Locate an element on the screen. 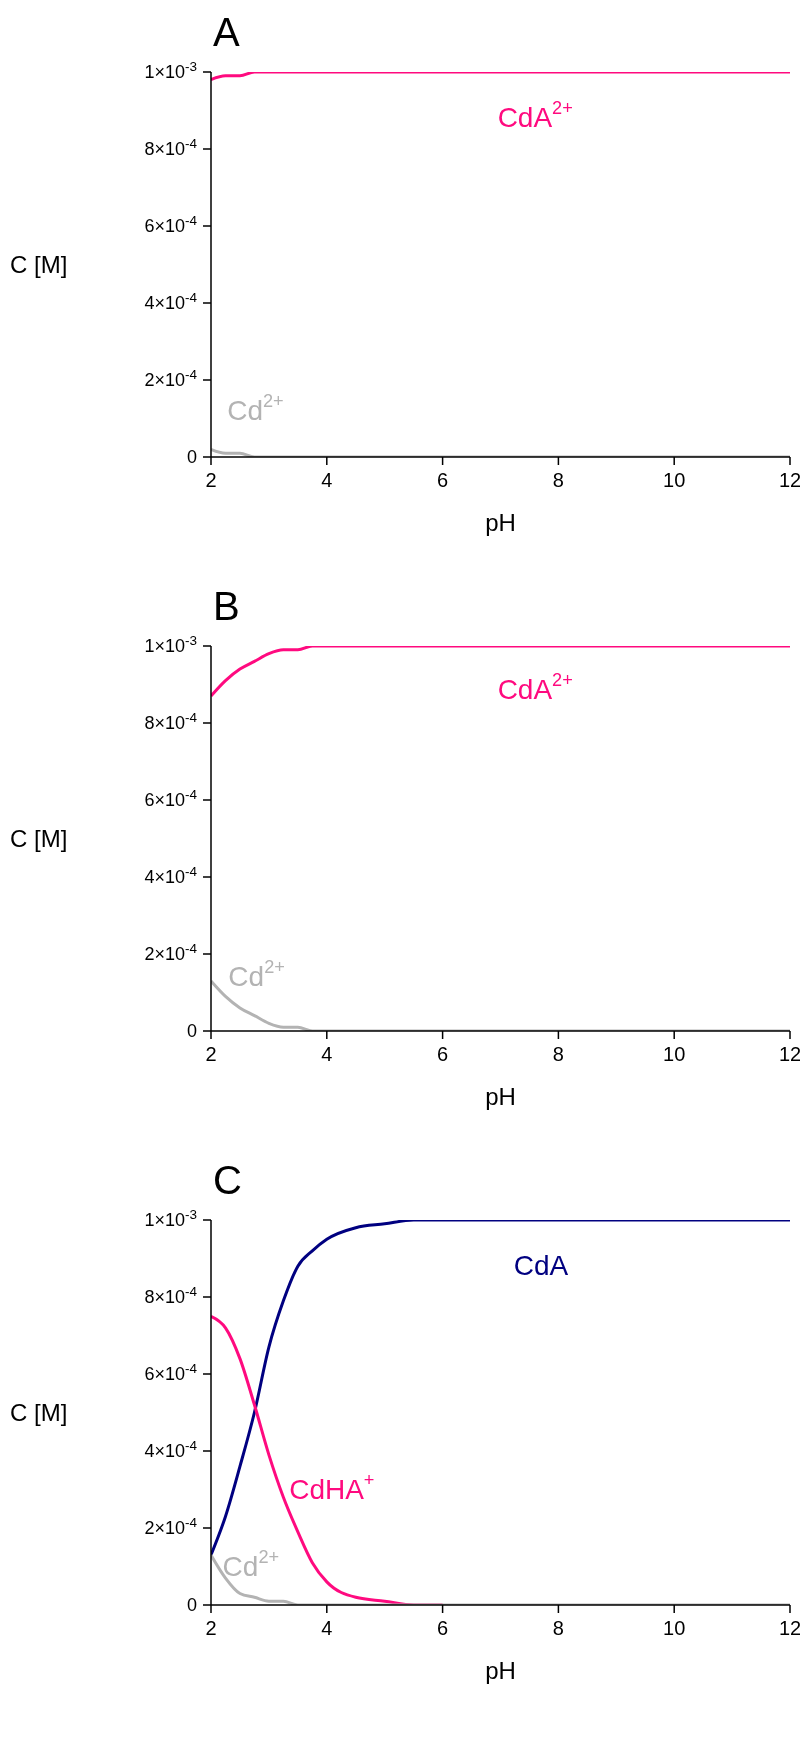 The height and width of the screenshot is (1740, 808). series-label: CdA is located at coordinates (541, 1266).